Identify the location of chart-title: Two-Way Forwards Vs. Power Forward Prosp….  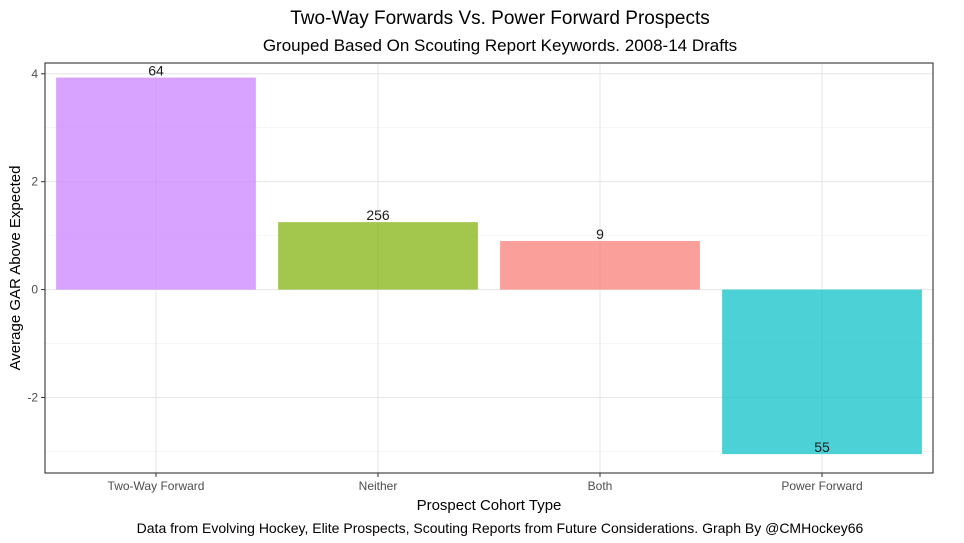
(500, 18).